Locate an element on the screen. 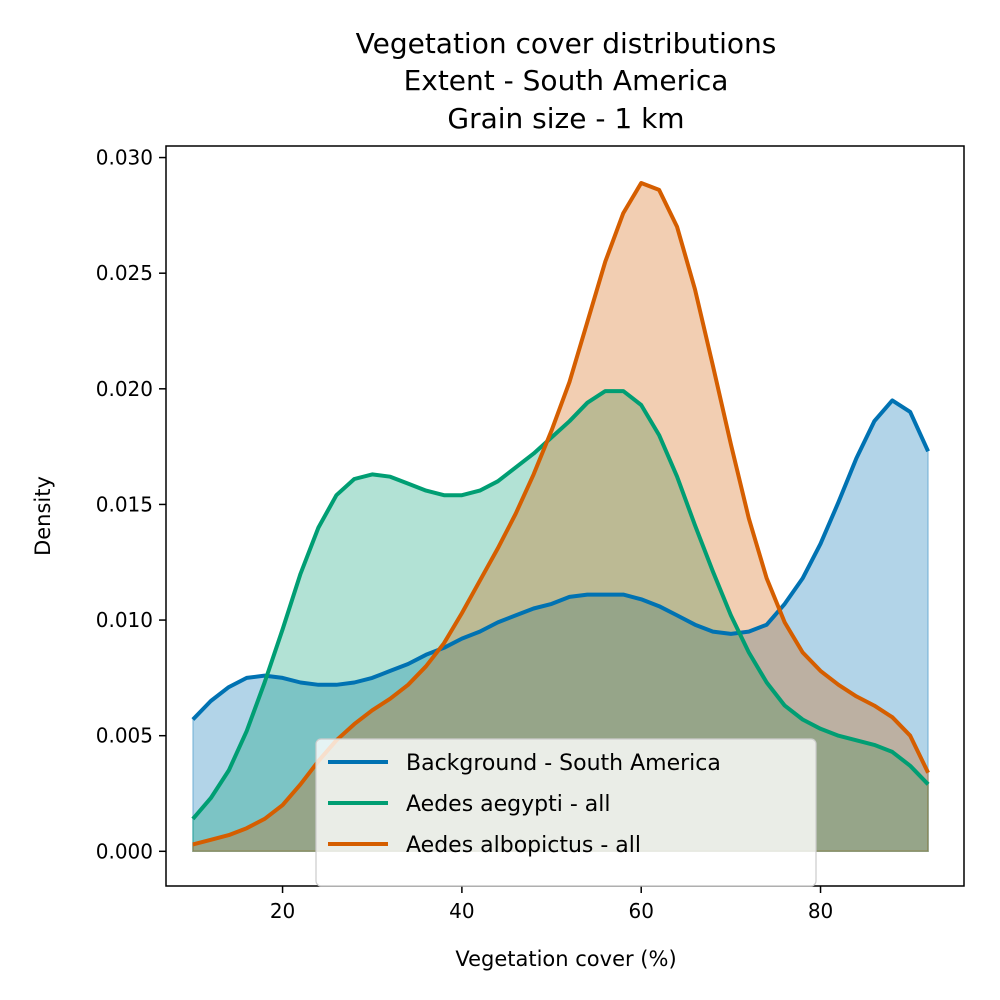  chart-title-line-2: Extent - South America is located at coordinates (566, 80).